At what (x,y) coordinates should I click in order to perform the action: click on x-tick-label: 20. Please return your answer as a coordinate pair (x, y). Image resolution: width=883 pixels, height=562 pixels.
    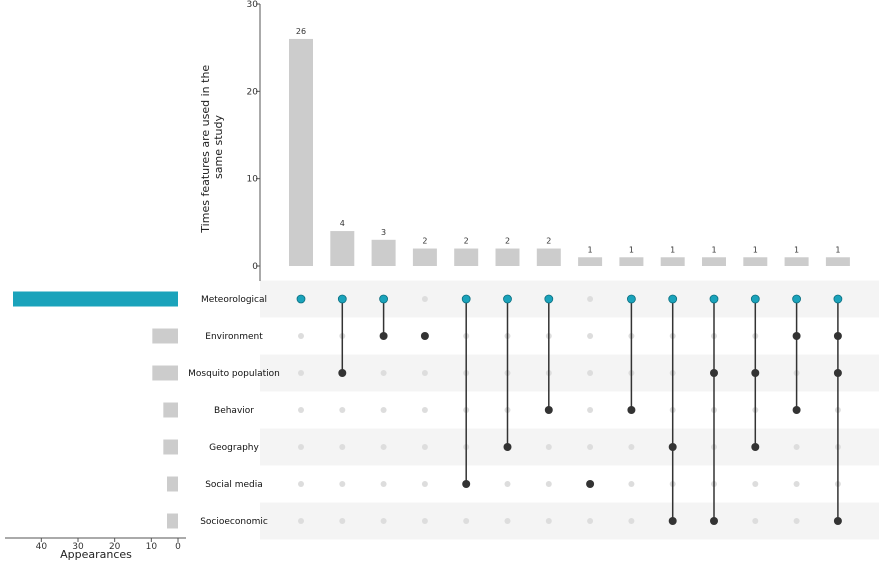
    Looking at the image, I should click on (115, 547).